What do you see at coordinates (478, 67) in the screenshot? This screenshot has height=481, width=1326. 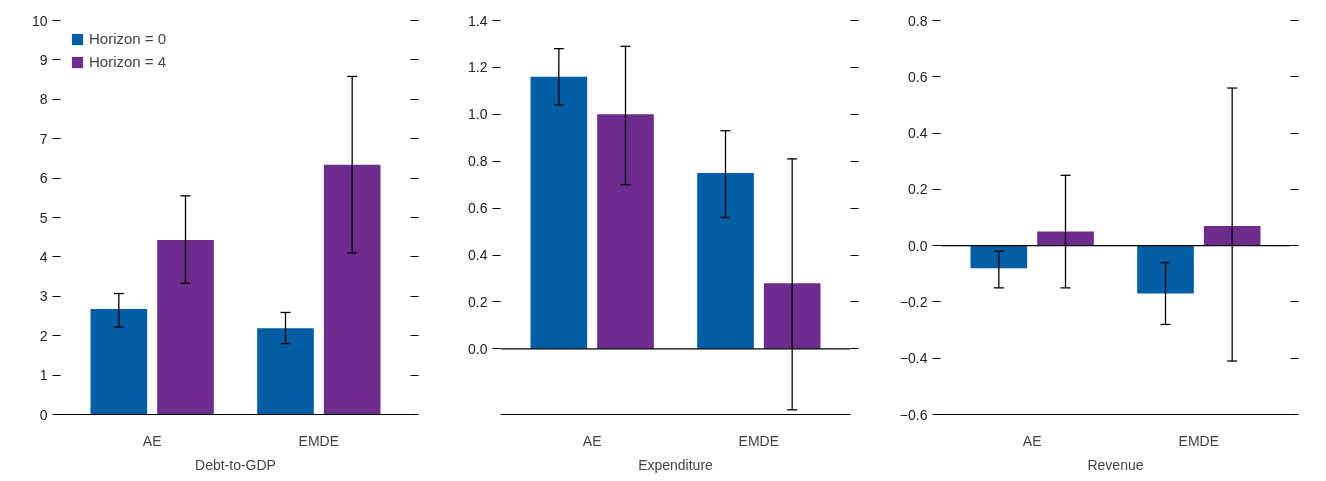 I see `y-tick-label: 1.2` at bounding box center [478, 67].